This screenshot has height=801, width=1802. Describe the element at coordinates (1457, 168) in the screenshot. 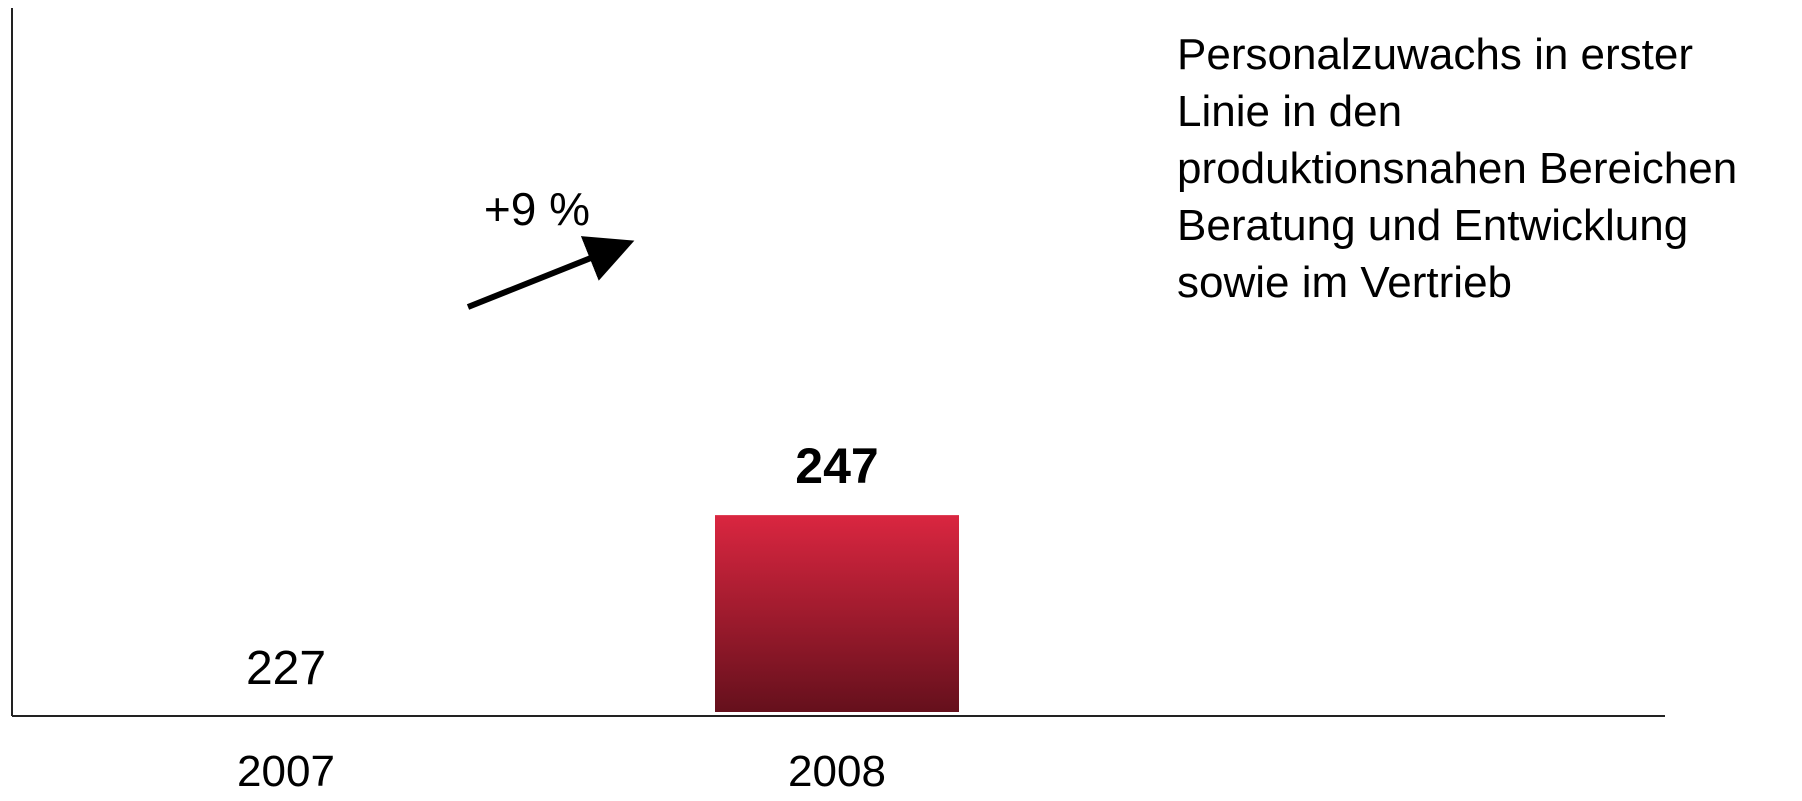

I see `commentary-line-3: produktionsnahen Bereichen` at that location.